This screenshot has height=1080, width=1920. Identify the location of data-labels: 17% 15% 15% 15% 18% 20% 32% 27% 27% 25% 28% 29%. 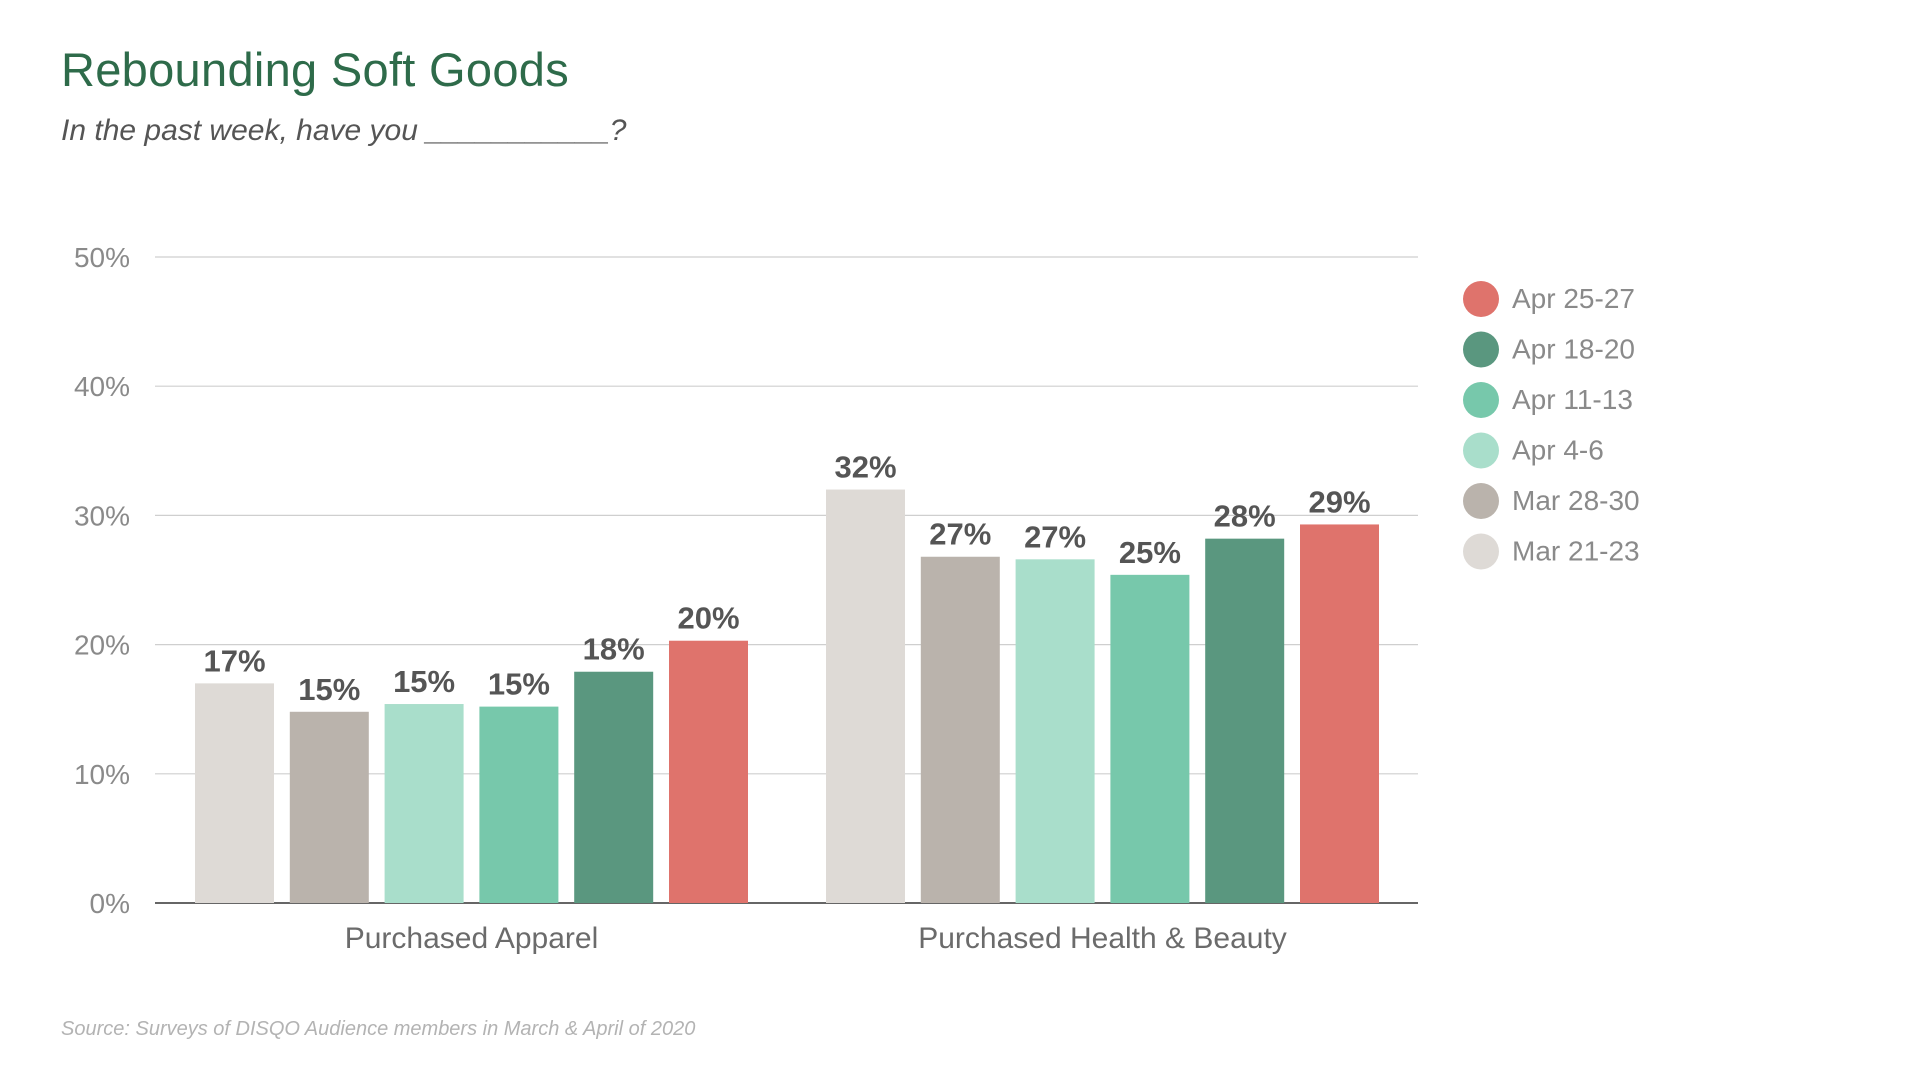
(786, 578).